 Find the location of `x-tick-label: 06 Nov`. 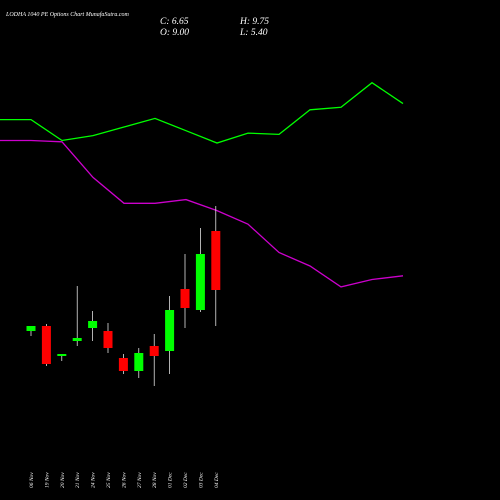

x-tick-label: 06 Nov is located at coordinates (32, 480).